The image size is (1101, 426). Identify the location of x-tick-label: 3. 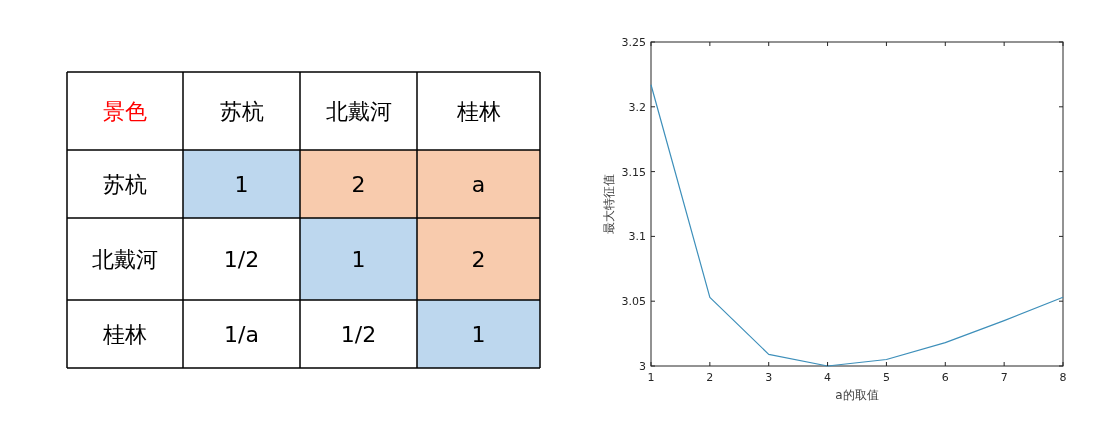
(769, 377).